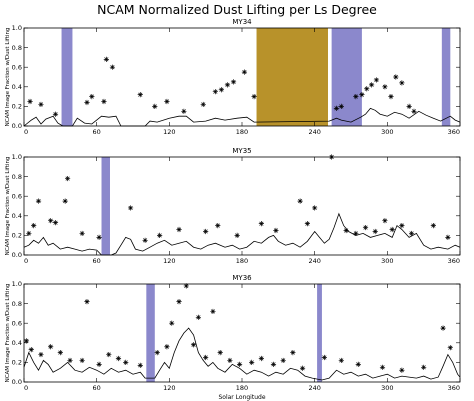 The image size is (474, 401). What do you see at coordinates (8, 206) in the screenshot?
I see `y-axis-label-my35: NCAM Image Fraction w/Dust Lifting` at bounding box center [8, 206].